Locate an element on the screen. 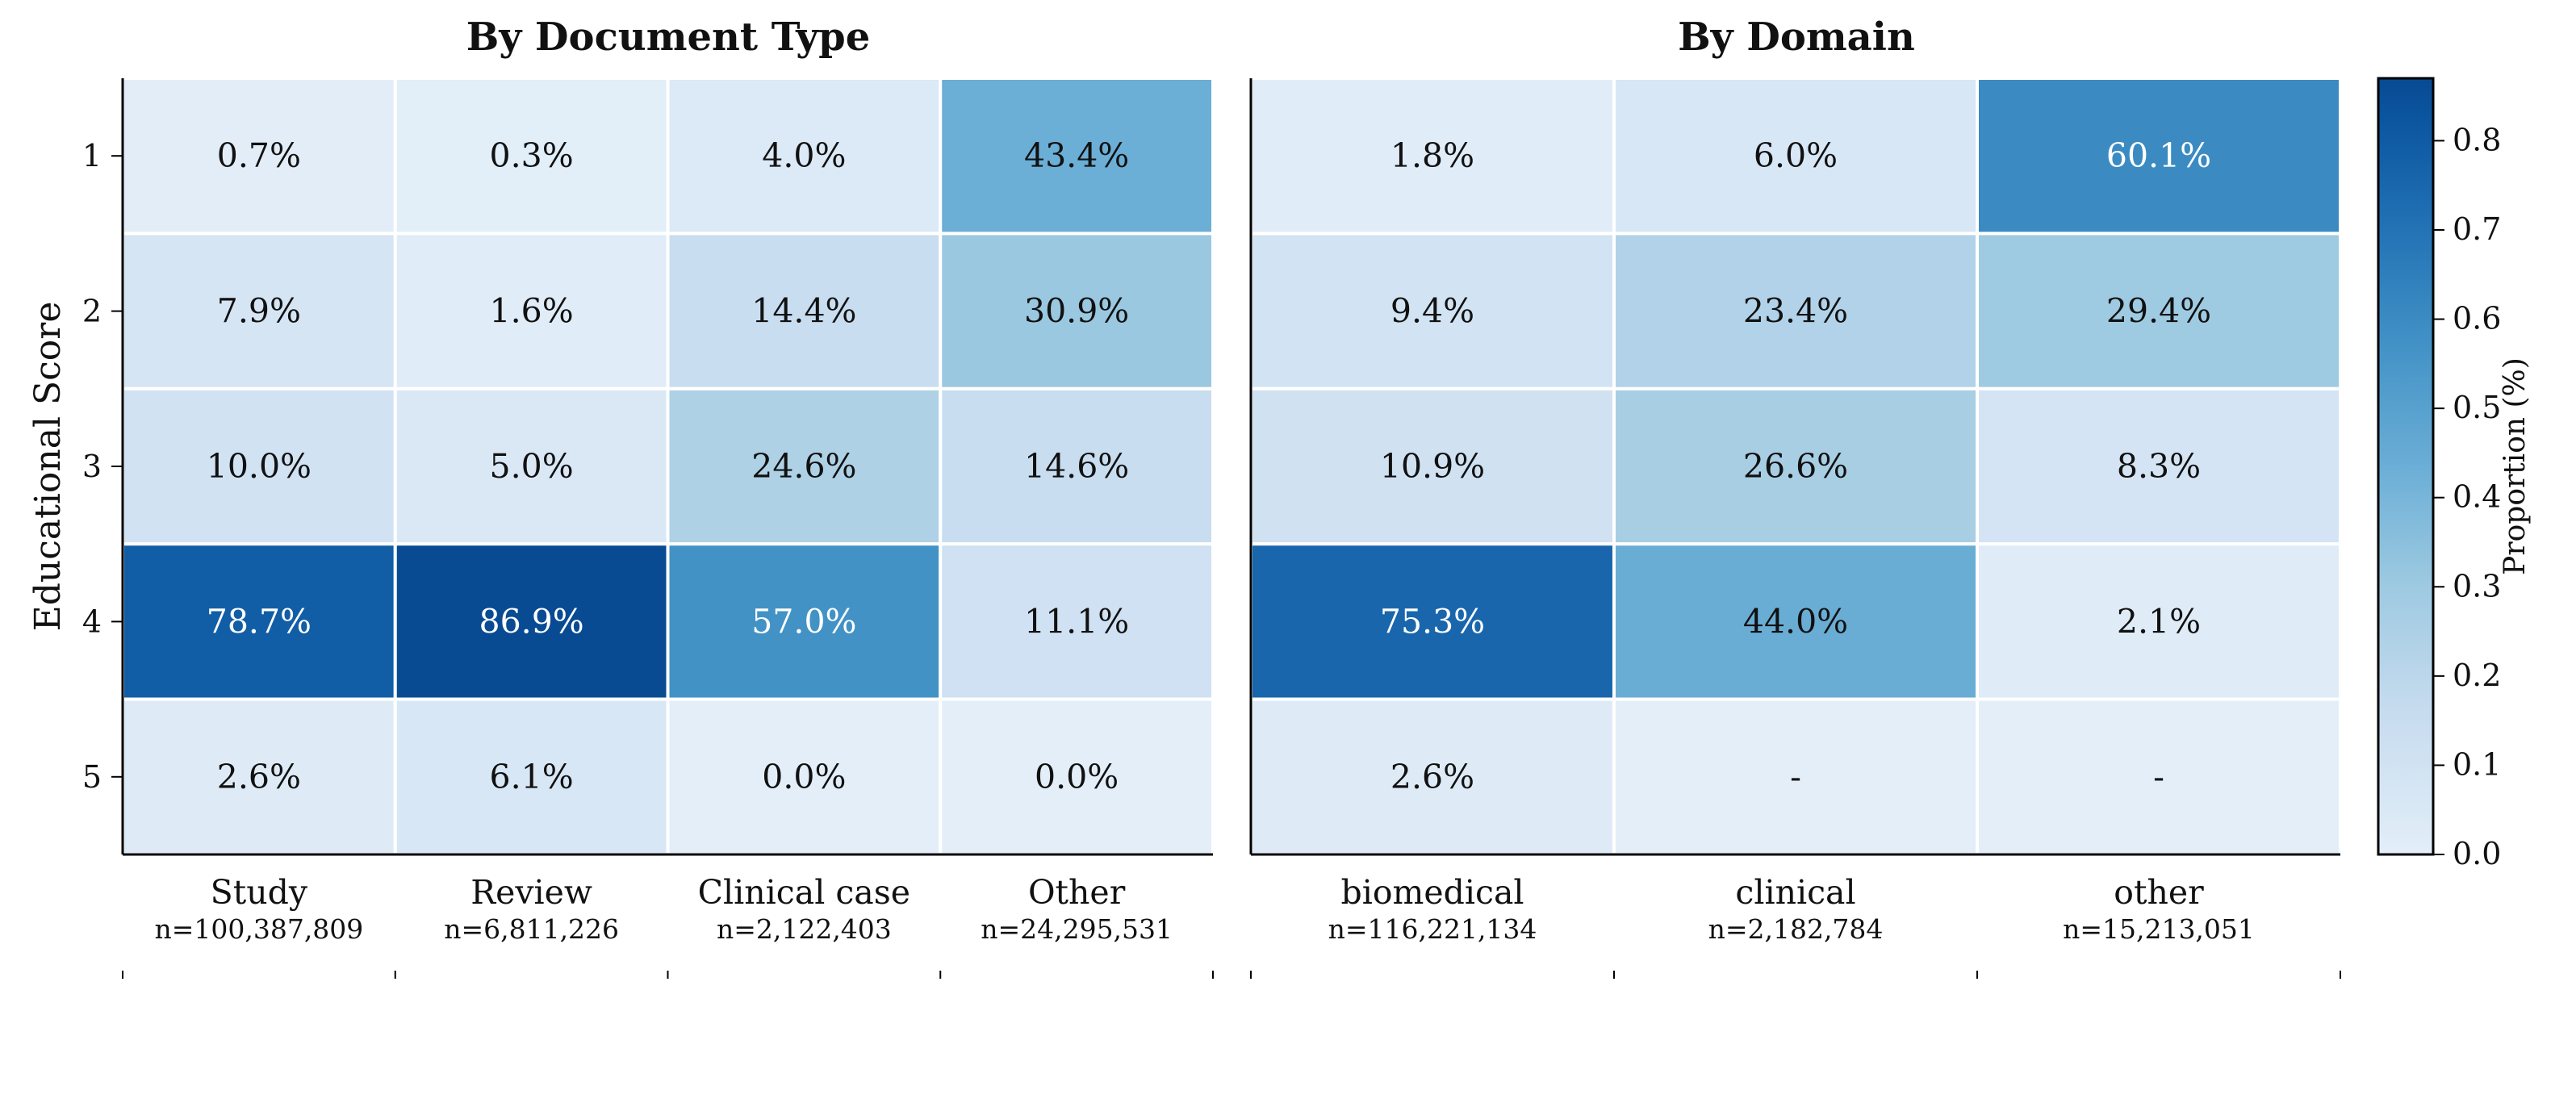  x-category-count: n=24,295,531 is located at coordinates (1077, 929).